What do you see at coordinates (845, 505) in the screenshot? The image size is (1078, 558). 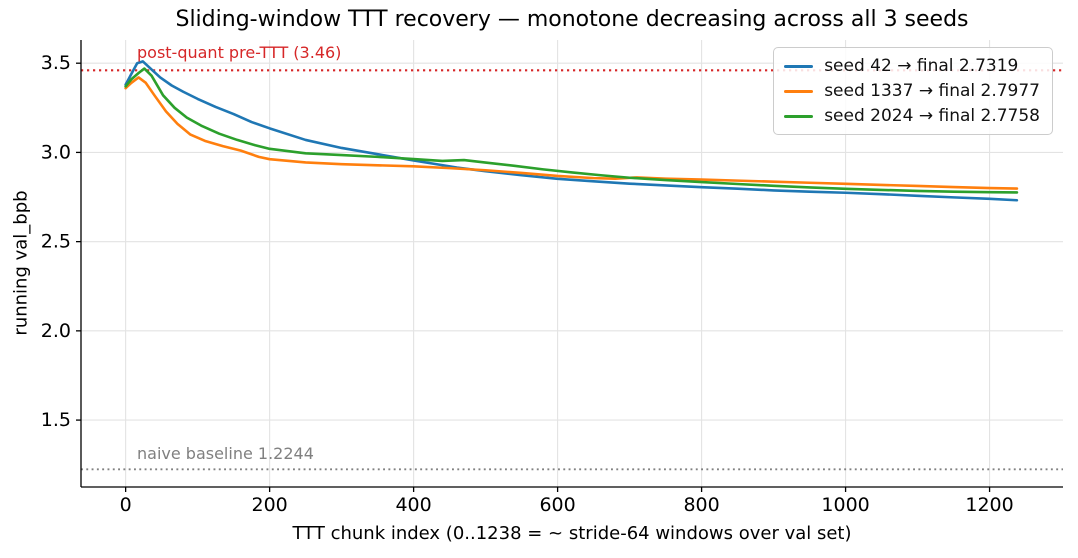 I see `x-tick-label: 1000` at bounding box center [845, 505].